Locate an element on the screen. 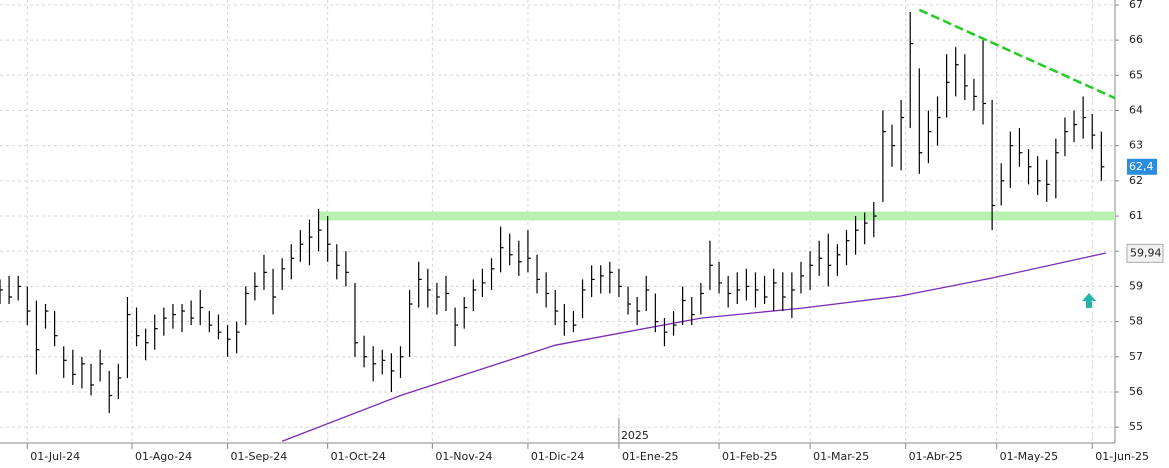 The image size is (1169, 468). ma-last-label: 59,94 is located at coordinates (1146, 252).